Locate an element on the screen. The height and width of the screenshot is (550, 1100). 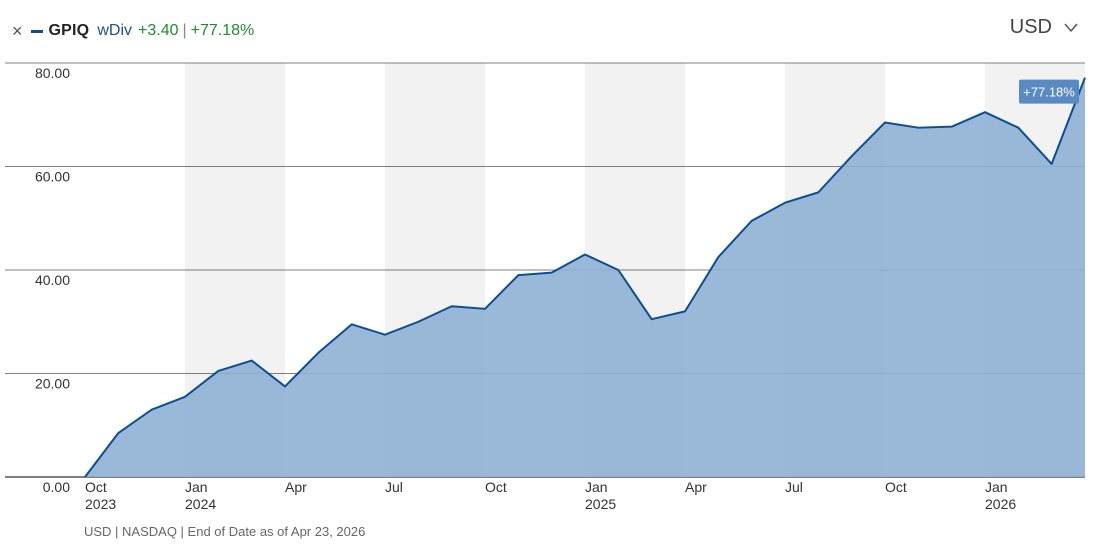
chevron-down-icon is located at coordinates (1071, 27).